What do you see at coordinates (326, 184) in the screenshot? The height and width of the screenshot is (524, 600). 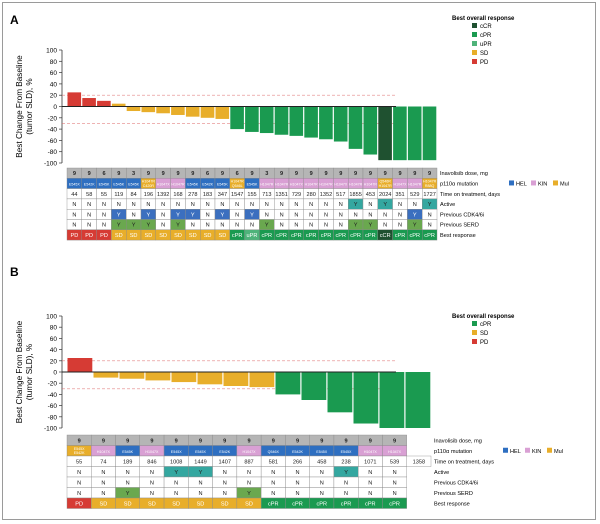 I see `table-cell-text: H1047R` at bounding box center [326, 184].